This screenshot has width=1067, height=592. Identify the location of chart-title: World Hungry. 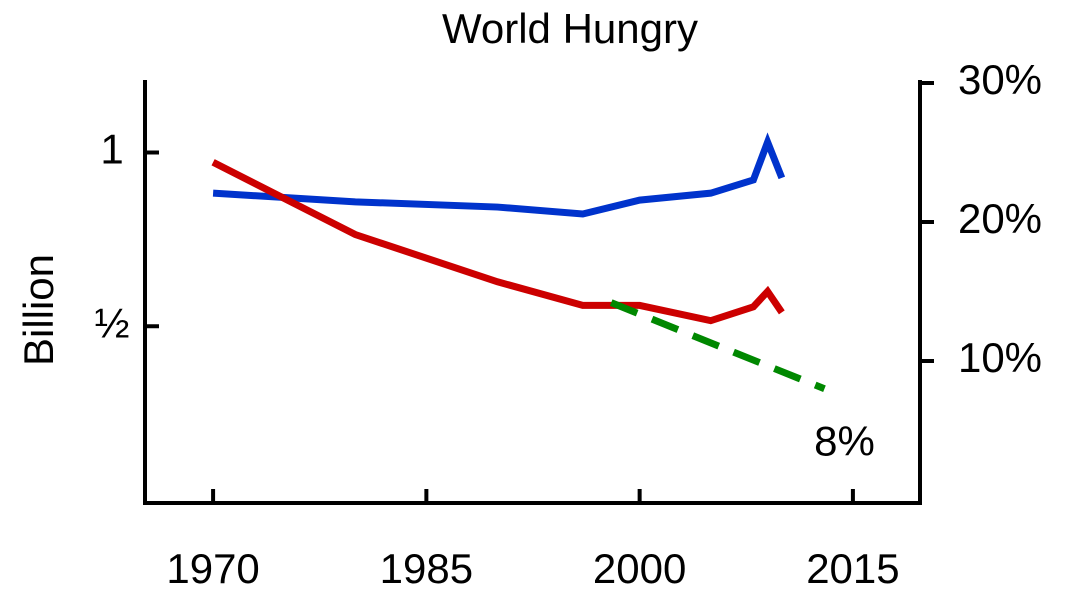
(570, 28).